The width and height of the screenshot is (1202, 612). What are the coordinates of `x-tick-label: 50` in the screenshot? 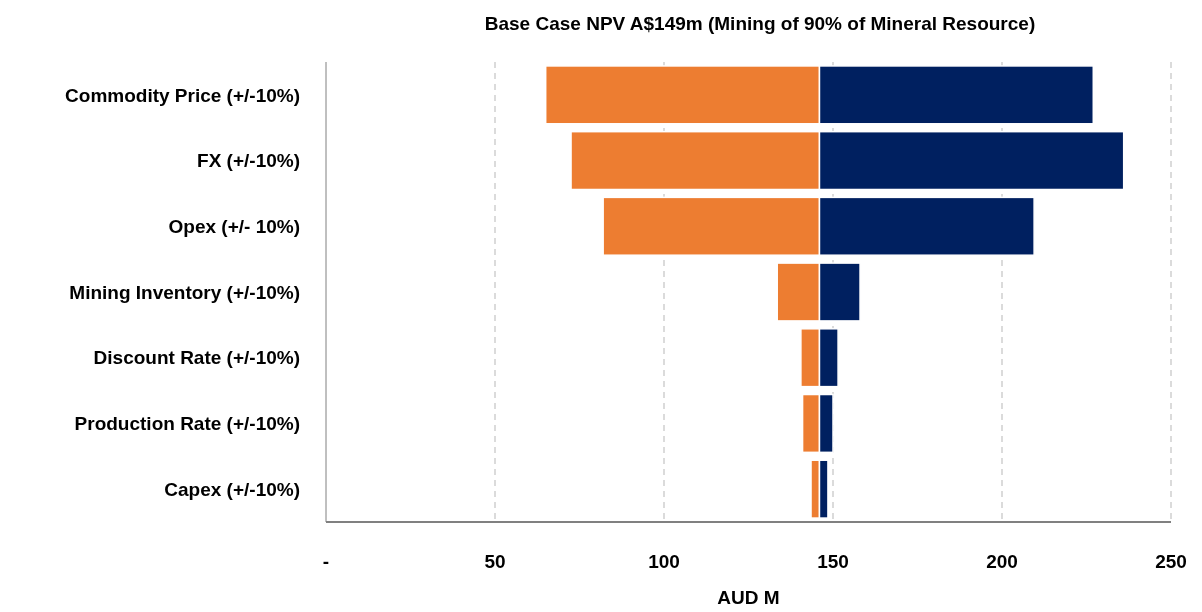 It's located at (495, 561).